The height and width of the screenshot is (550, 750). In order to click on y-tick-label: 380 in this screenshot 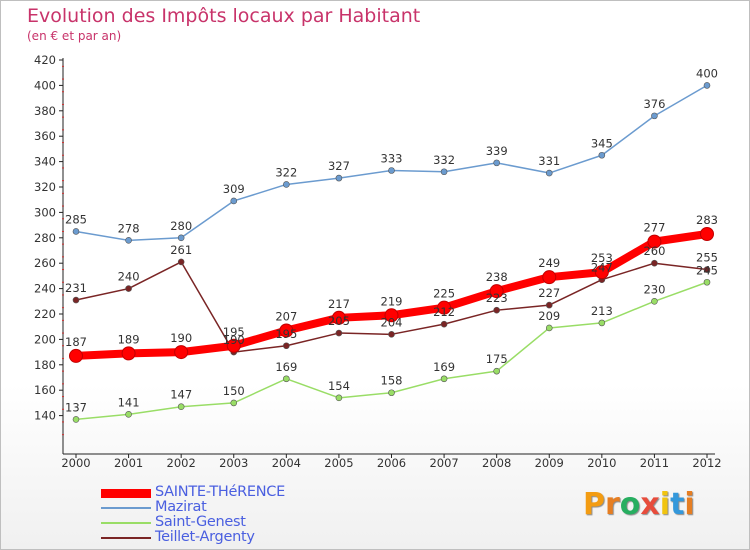, I will do `click(45, 111)`.